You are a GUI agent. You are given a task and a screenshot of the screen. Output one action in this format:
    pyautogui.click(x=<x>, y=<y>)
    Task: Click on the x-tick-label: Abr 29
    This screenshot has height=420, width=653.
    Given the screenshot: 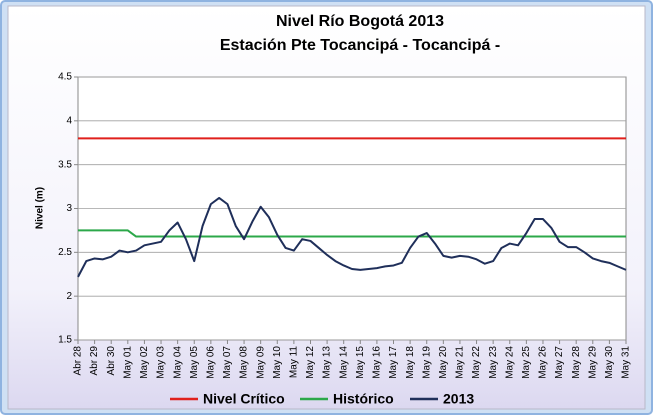 What is the action you would take?
    pyautogui.click(x=94, y=361)
    